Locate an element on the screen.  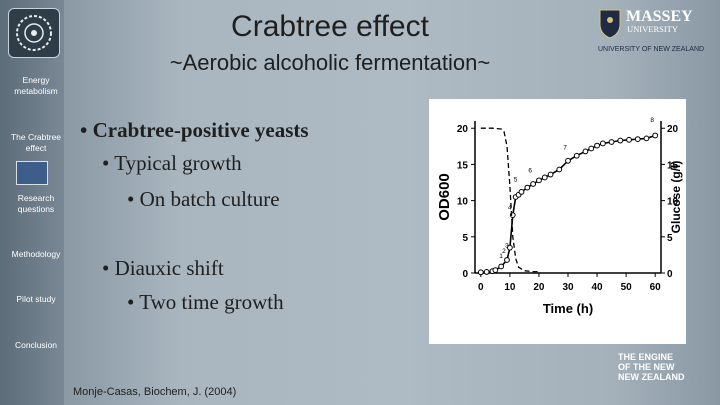
slide-title: Crabtree effect is located at coordinates (330, 26).